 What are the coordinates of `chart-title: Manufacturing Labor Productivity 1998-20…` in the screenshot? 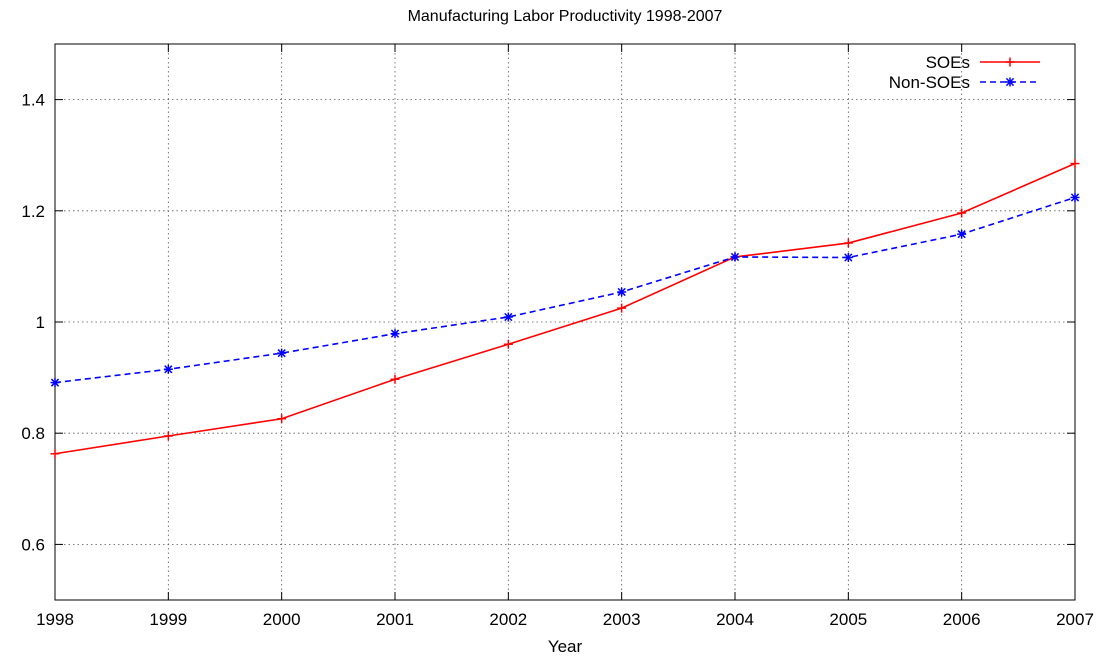 It's located at (565, 16).